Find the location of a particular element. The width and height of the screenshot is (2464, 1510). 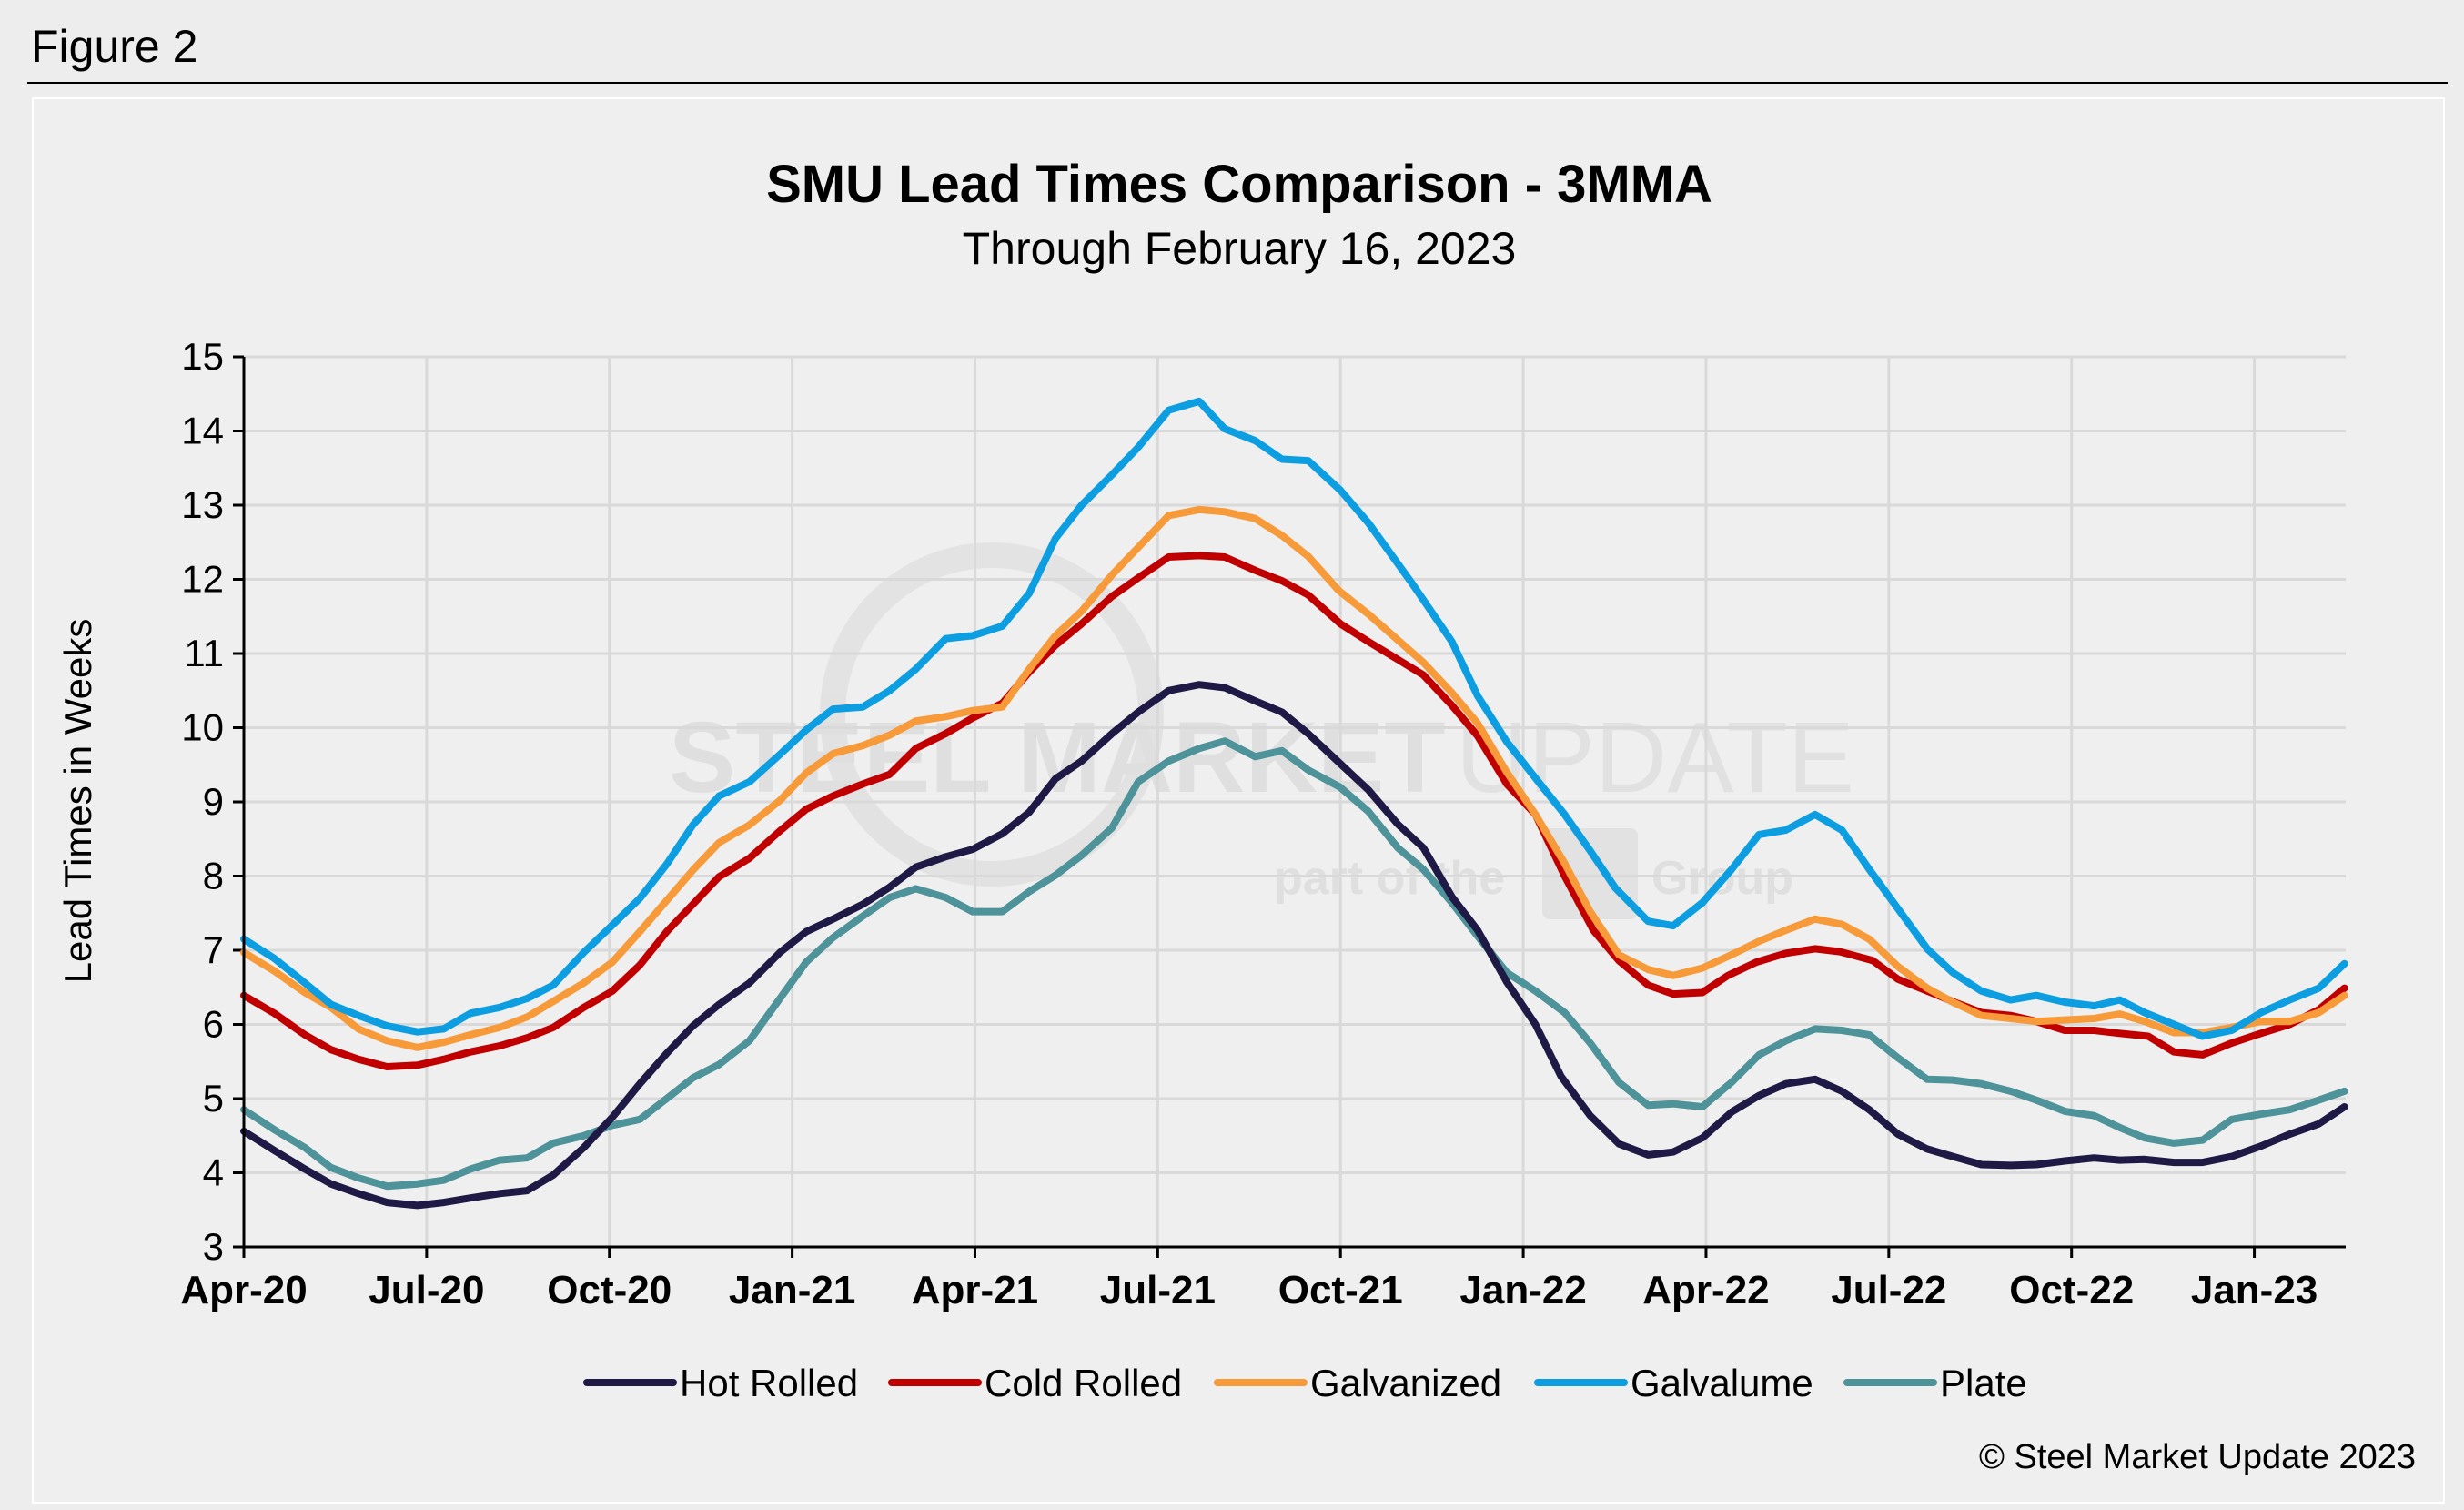

y-axis-title: Lead Times in Weeks is located at coordinates (77, 801).